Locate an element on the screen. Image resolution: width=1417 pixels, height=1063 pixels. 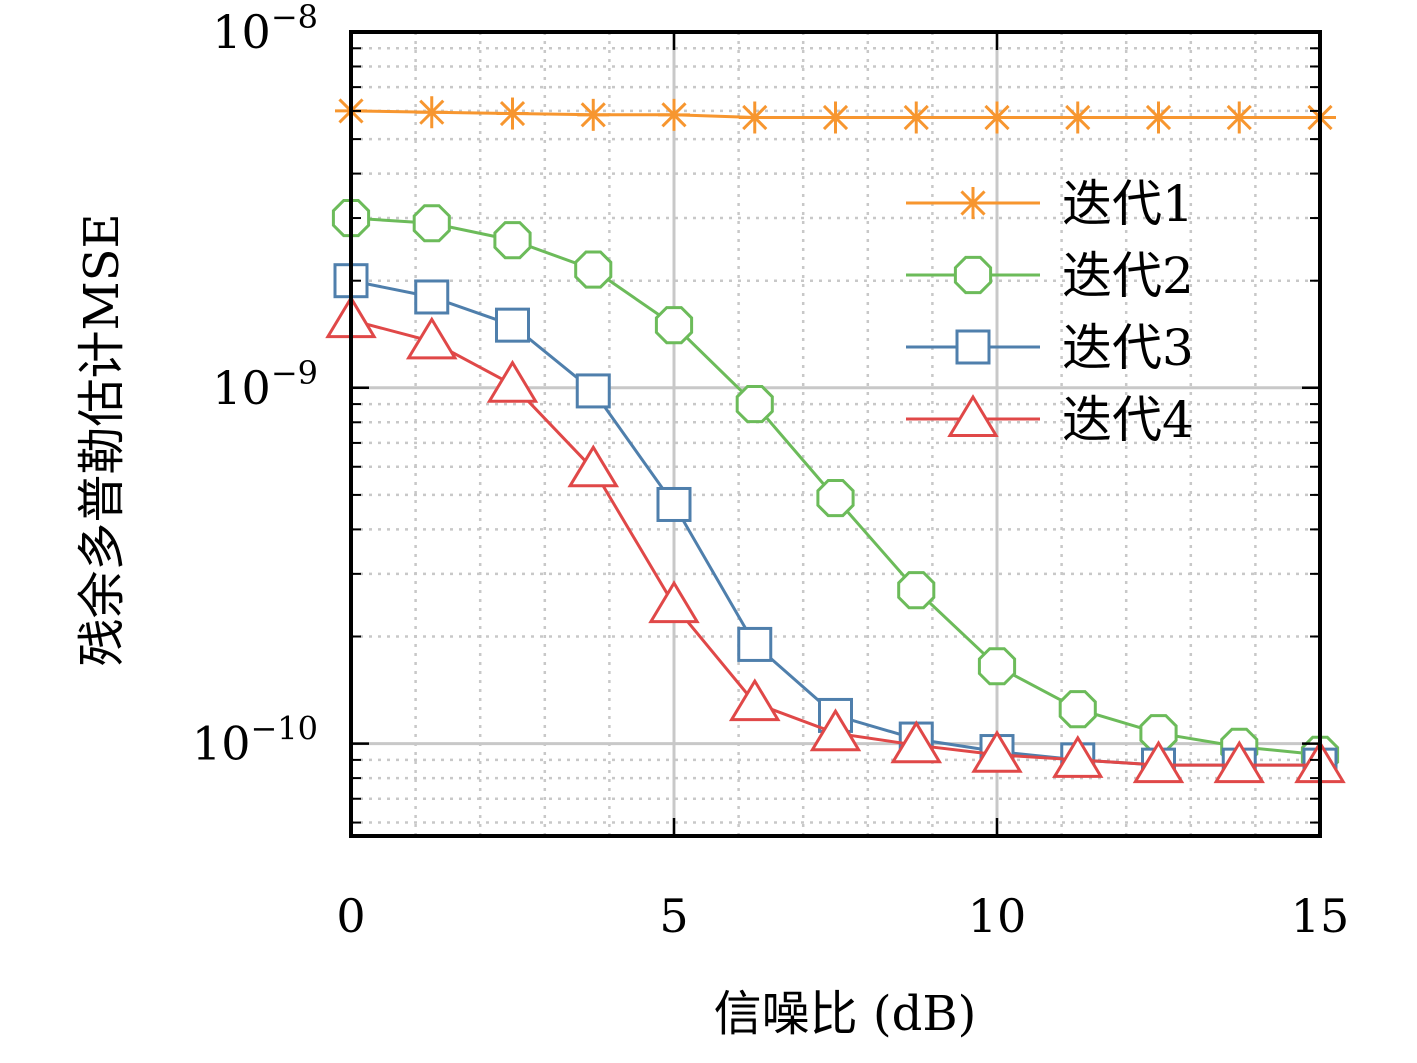
x-tick-label: 0 is located at coordinates (350, 916).